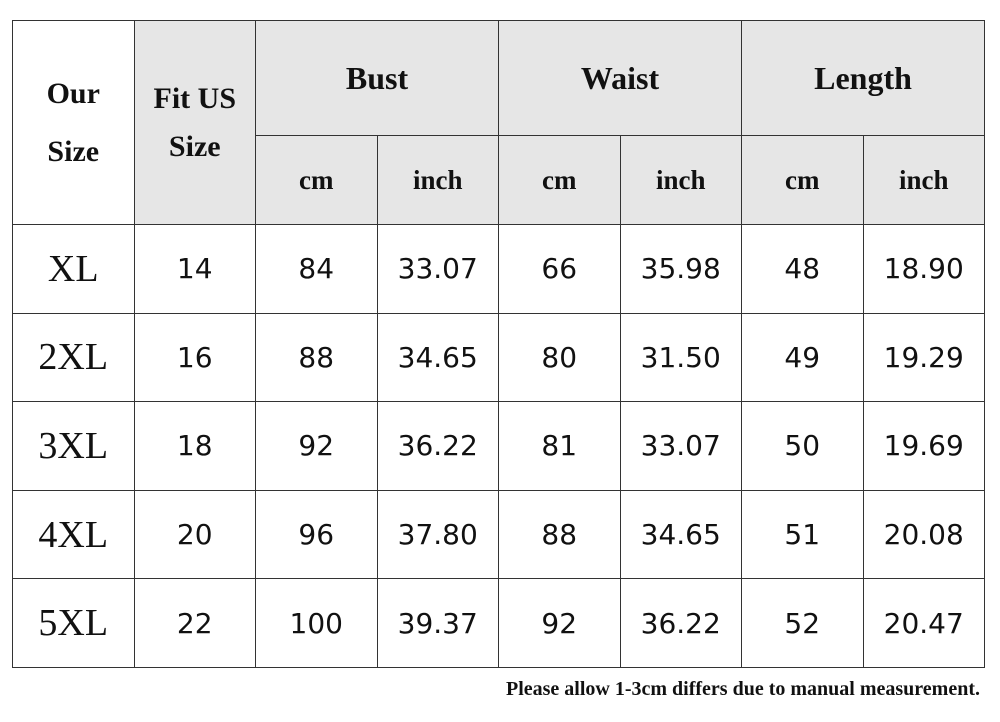 The height and width of the screenshot is (722, 1000). Describe the element at coordinates (559, 269) in the screenshot. I see `data-cell: 66` at that location.